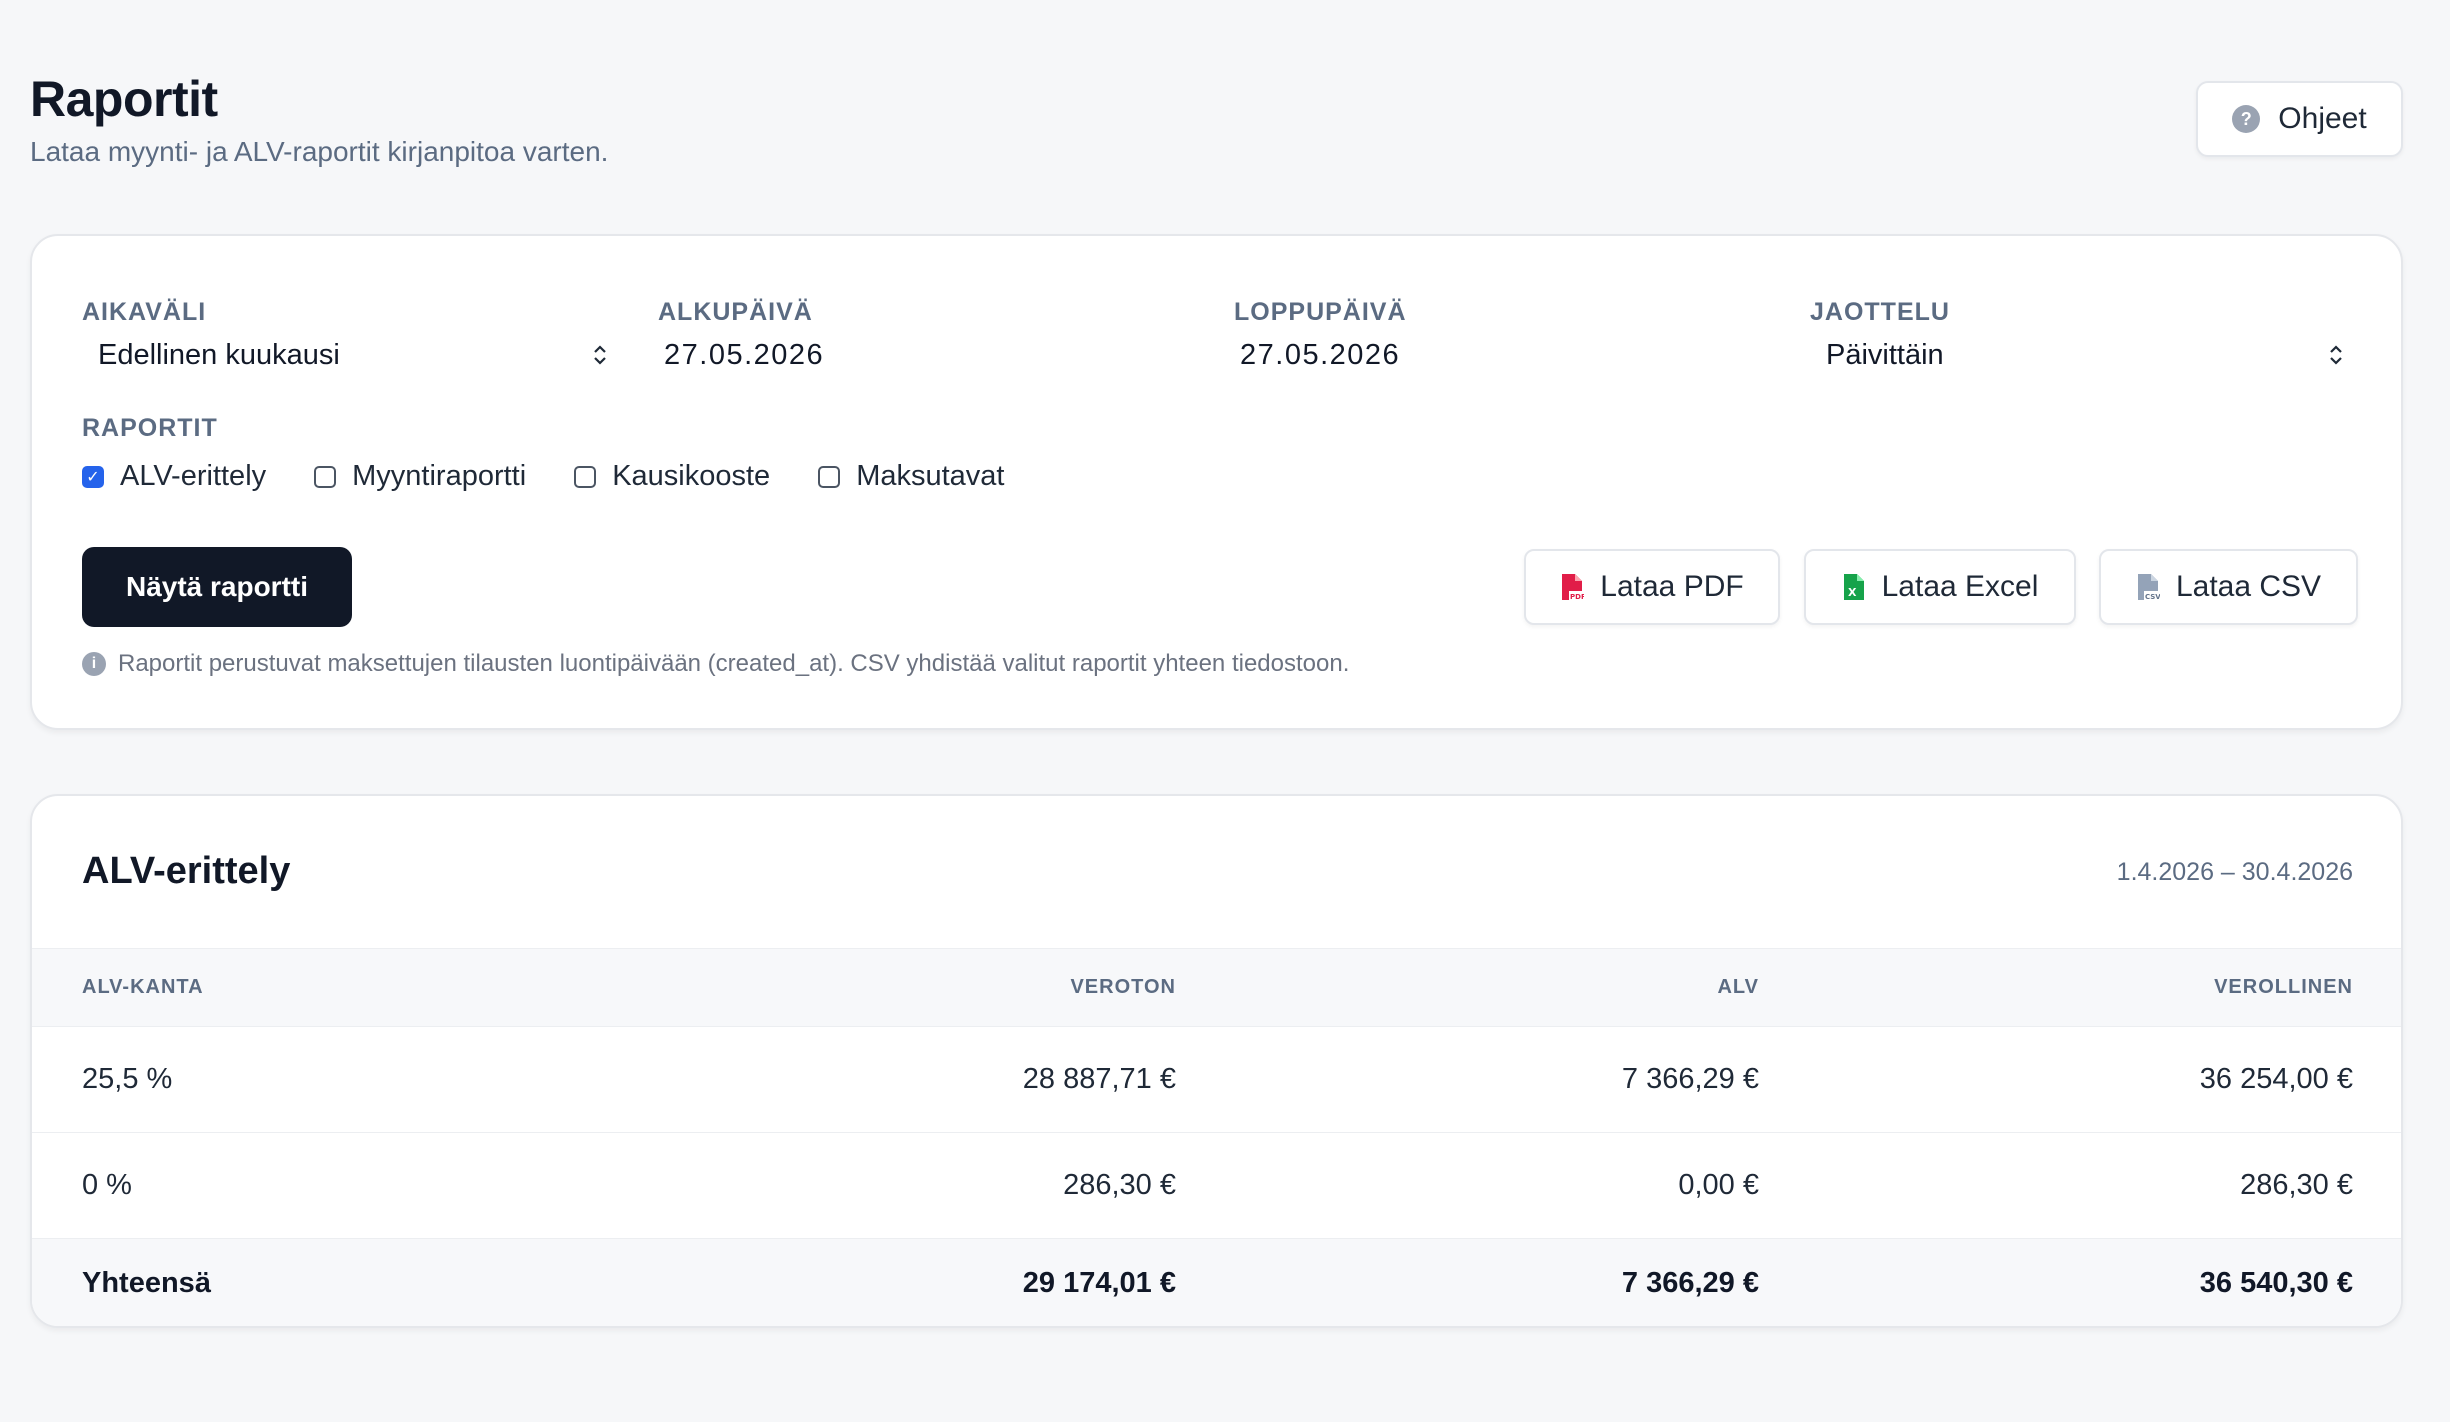 The height and width of the screenshot is (1422, 2450). What do you see at coordinates (2234, 872) in the screenshot?
I see `report-date-range: 1.4.2026 – 30.4.2026` at bounding box center [2234, 872].